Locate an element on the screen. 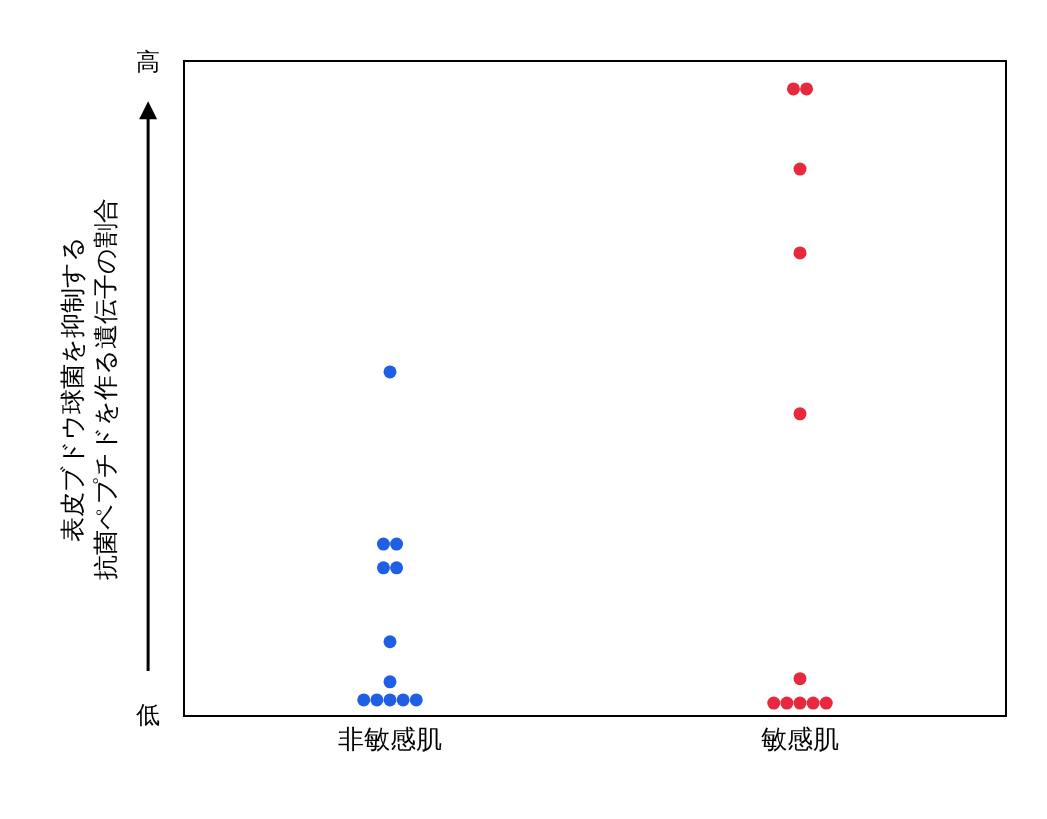 The width and height of the screenshot is (1047, 819). x-tick-label: 敏感肌 is located at coordinates (800, 738).